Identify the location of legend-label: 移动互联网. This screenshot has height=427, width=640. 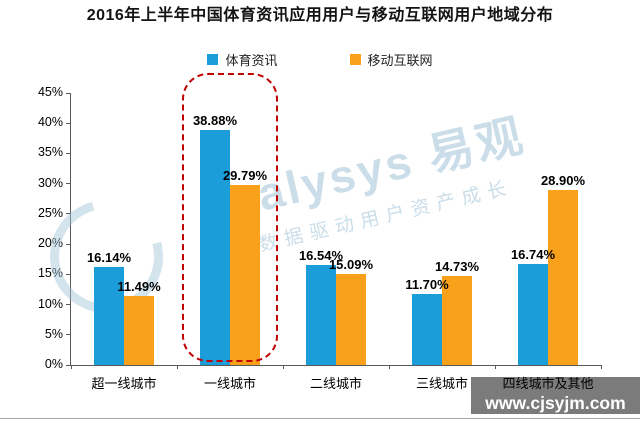
(400, 60).